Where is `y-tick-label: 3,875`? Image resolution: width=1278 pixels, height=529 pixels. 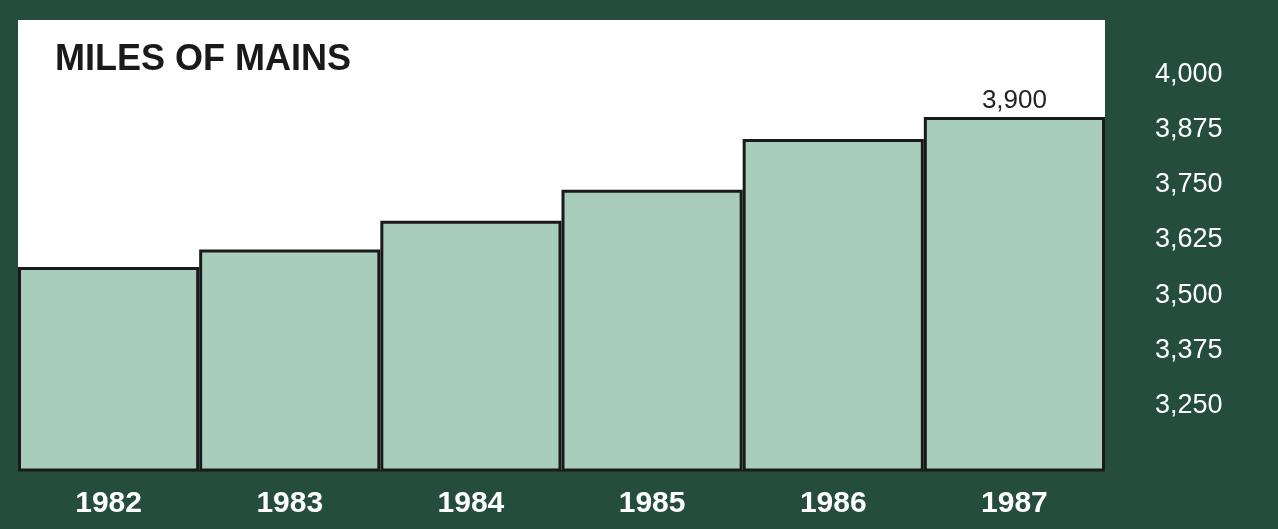
y-tick-label: 3,875 is located at coordinates (1189, 128).